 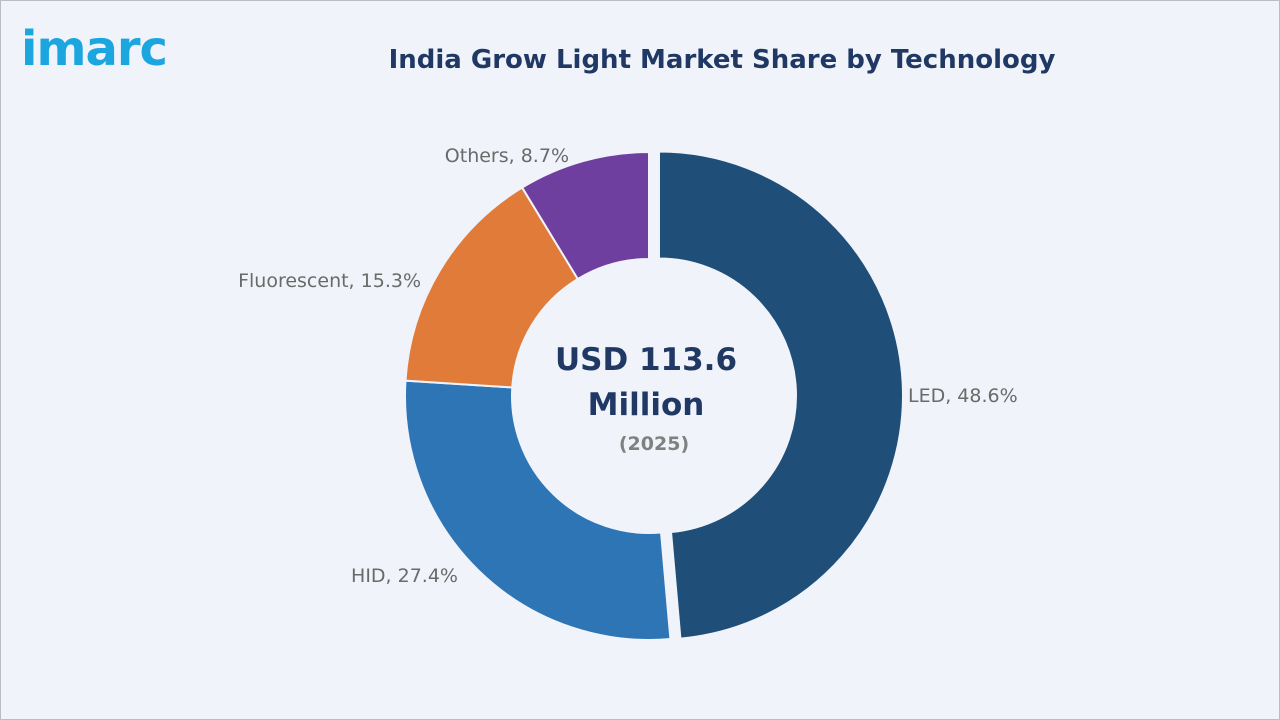 I want to click on center-value-line2: Million, so click(x=646, y=405).